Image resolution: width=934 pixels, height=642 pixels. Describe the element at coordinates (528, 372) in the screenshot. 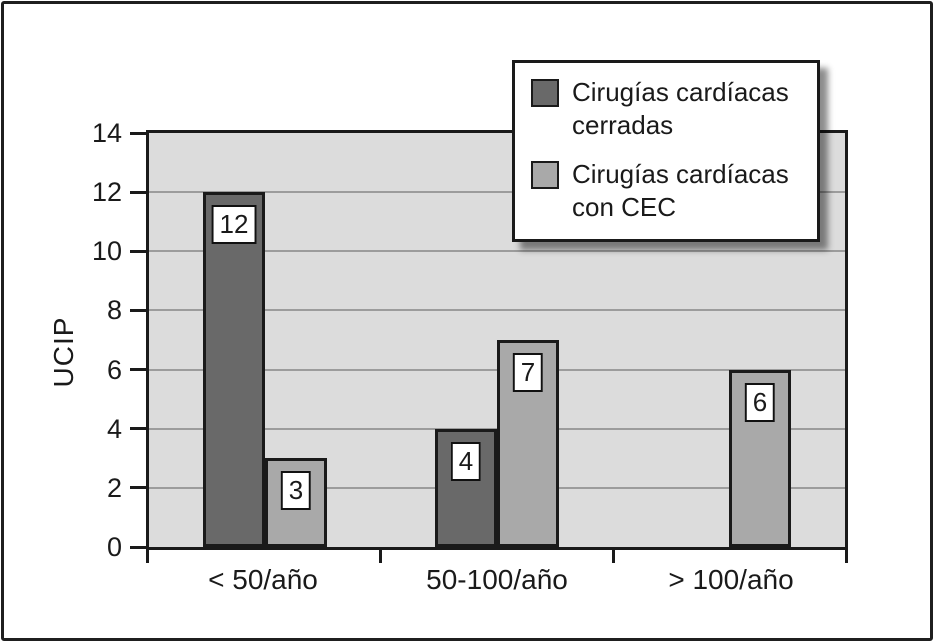

I see `bar-value-label: 7` at that location.